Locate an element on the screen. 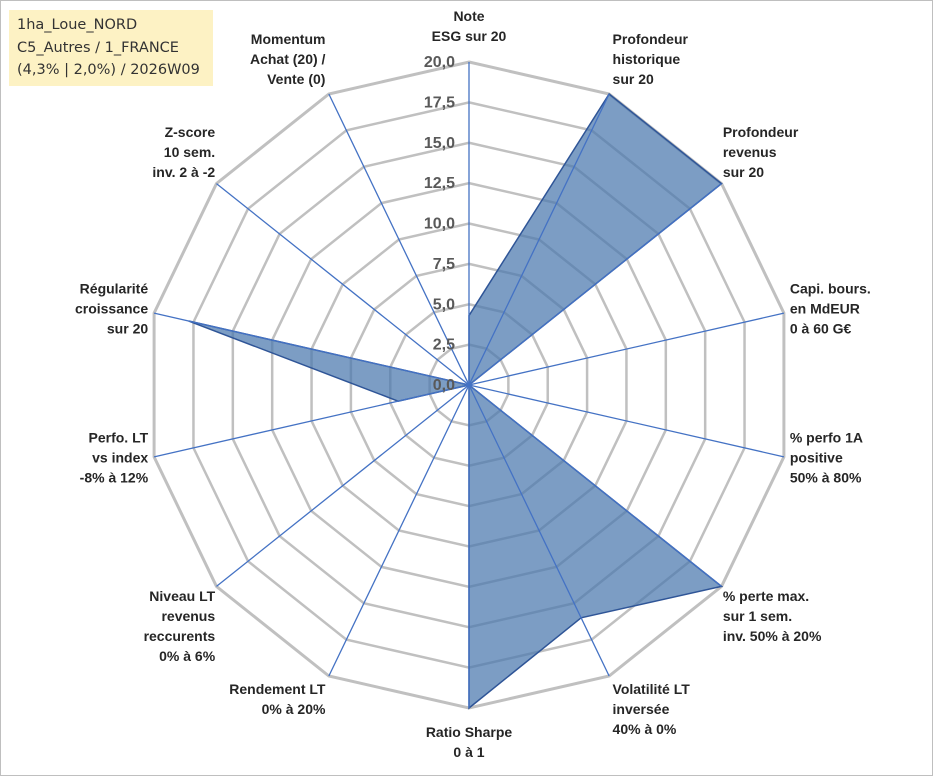  tick-label: 17,5 is located at coordinates (439, 102).